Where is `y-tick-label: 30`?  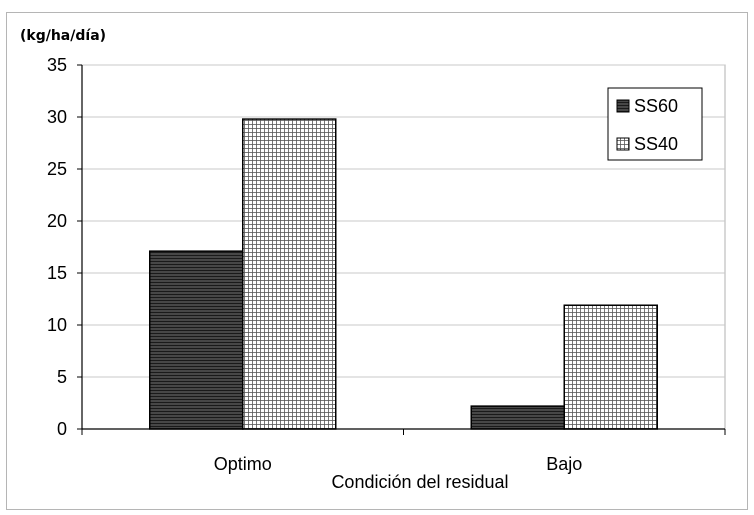 y-tick-label: 30 is located at coordinates (57, 117).